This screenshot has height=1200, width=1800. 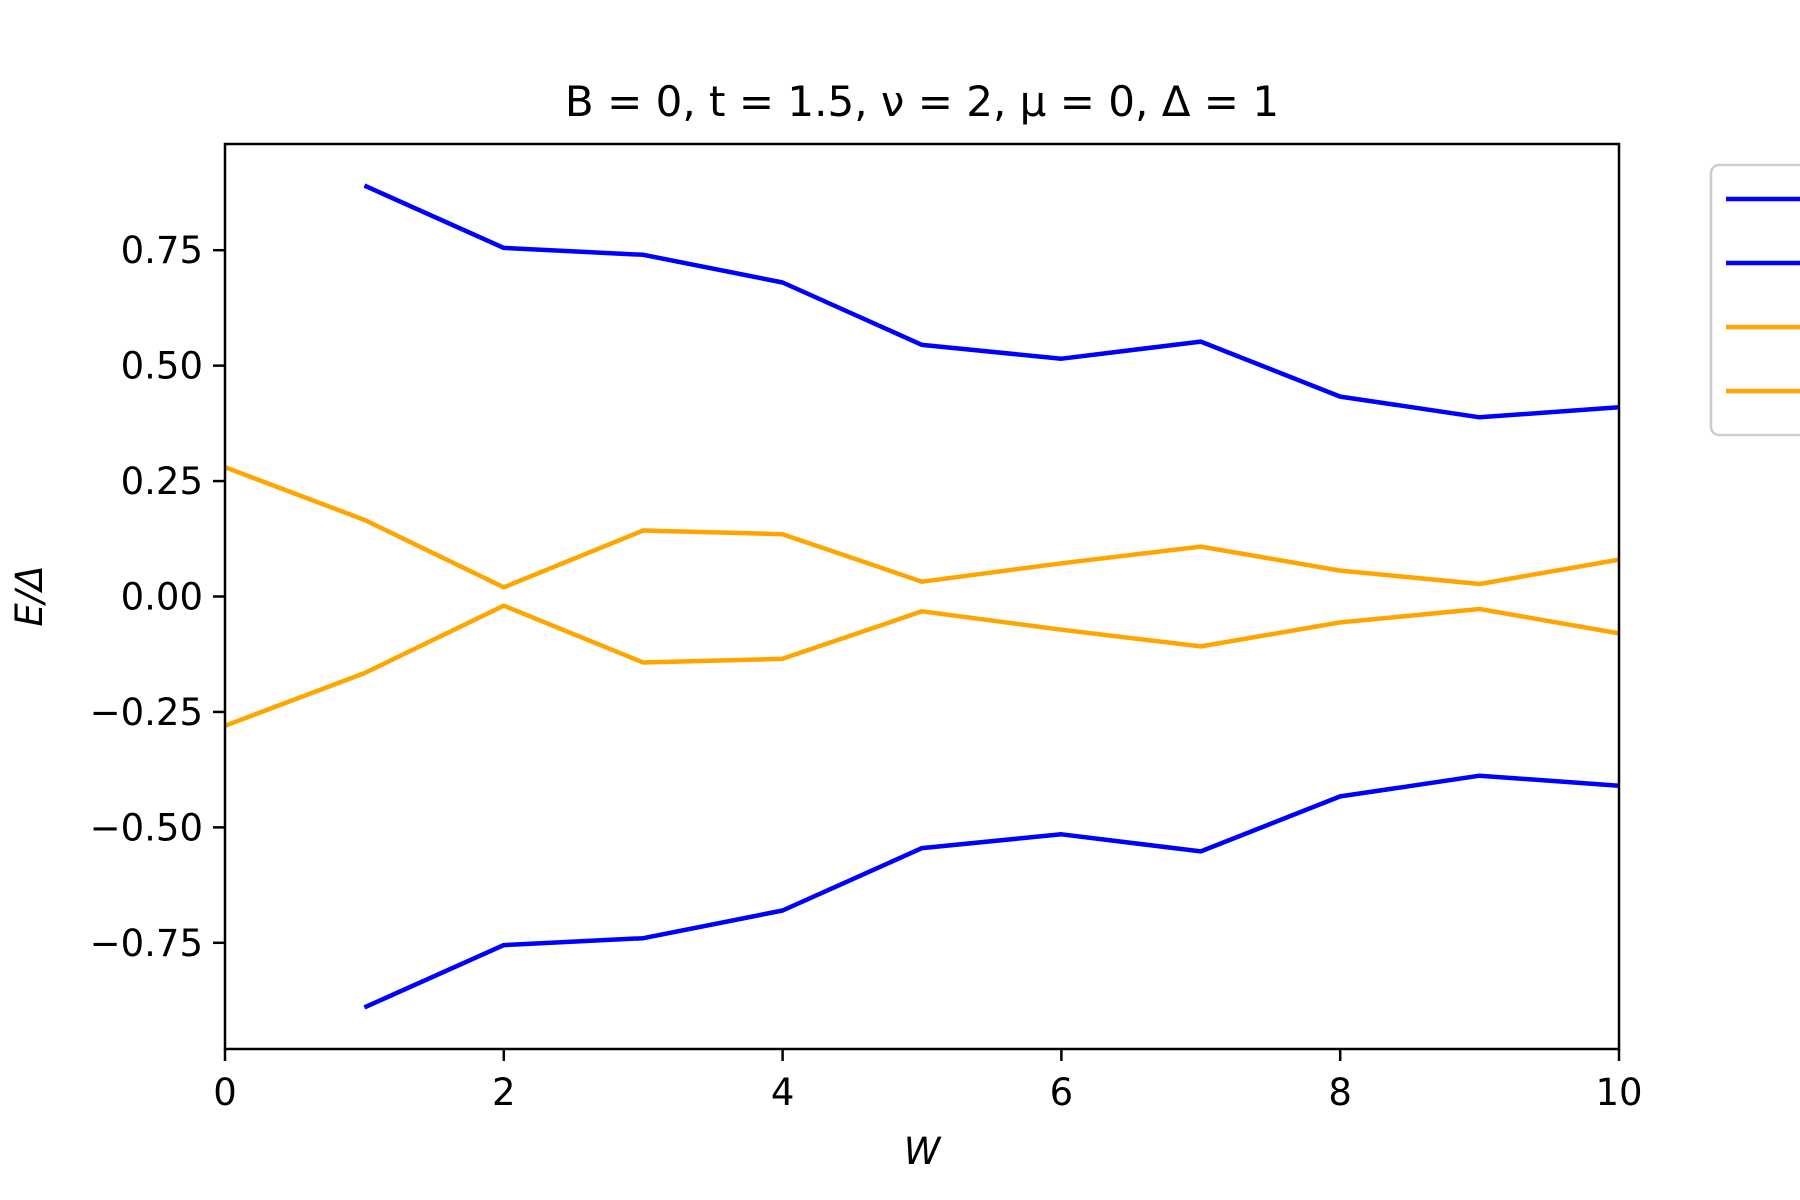 I want to click on x-tick-label: 6, so click(x=1062, y=1092).